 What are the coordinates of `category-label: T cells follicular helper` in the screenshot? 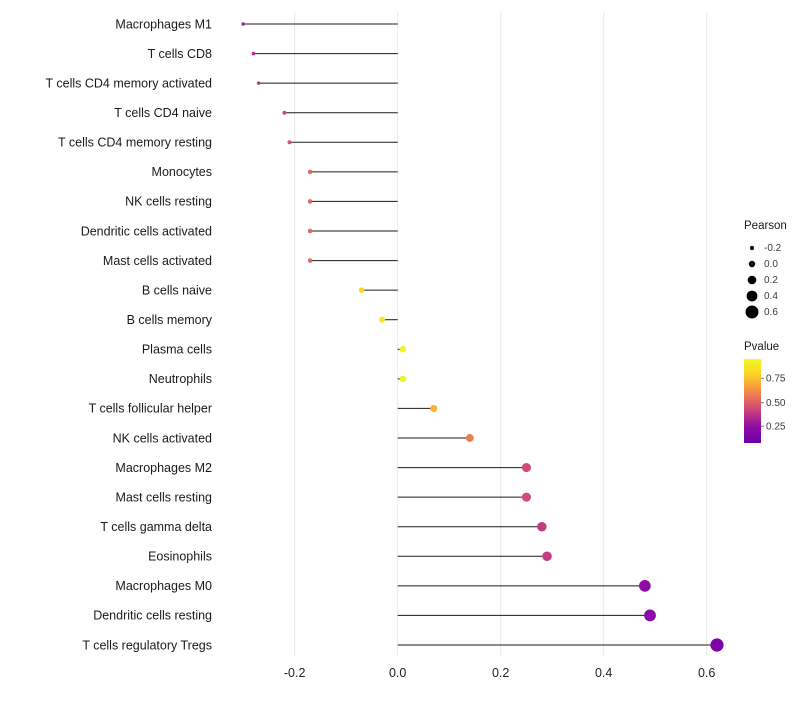 It's located at (150, 409).